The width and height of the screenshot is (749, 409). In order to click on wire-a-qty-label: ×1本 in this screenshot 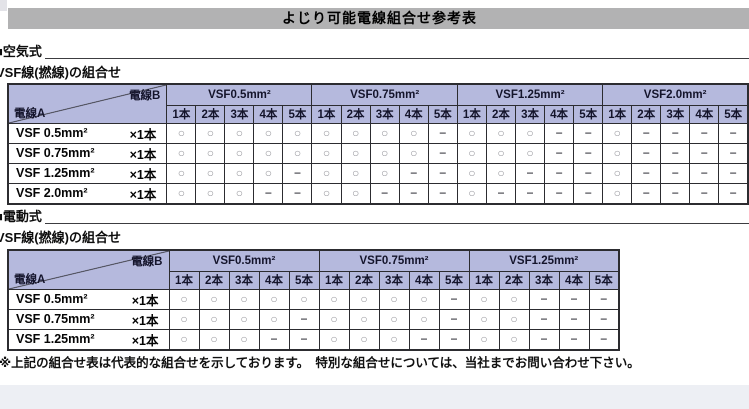, I will do `click(145, 320)`.